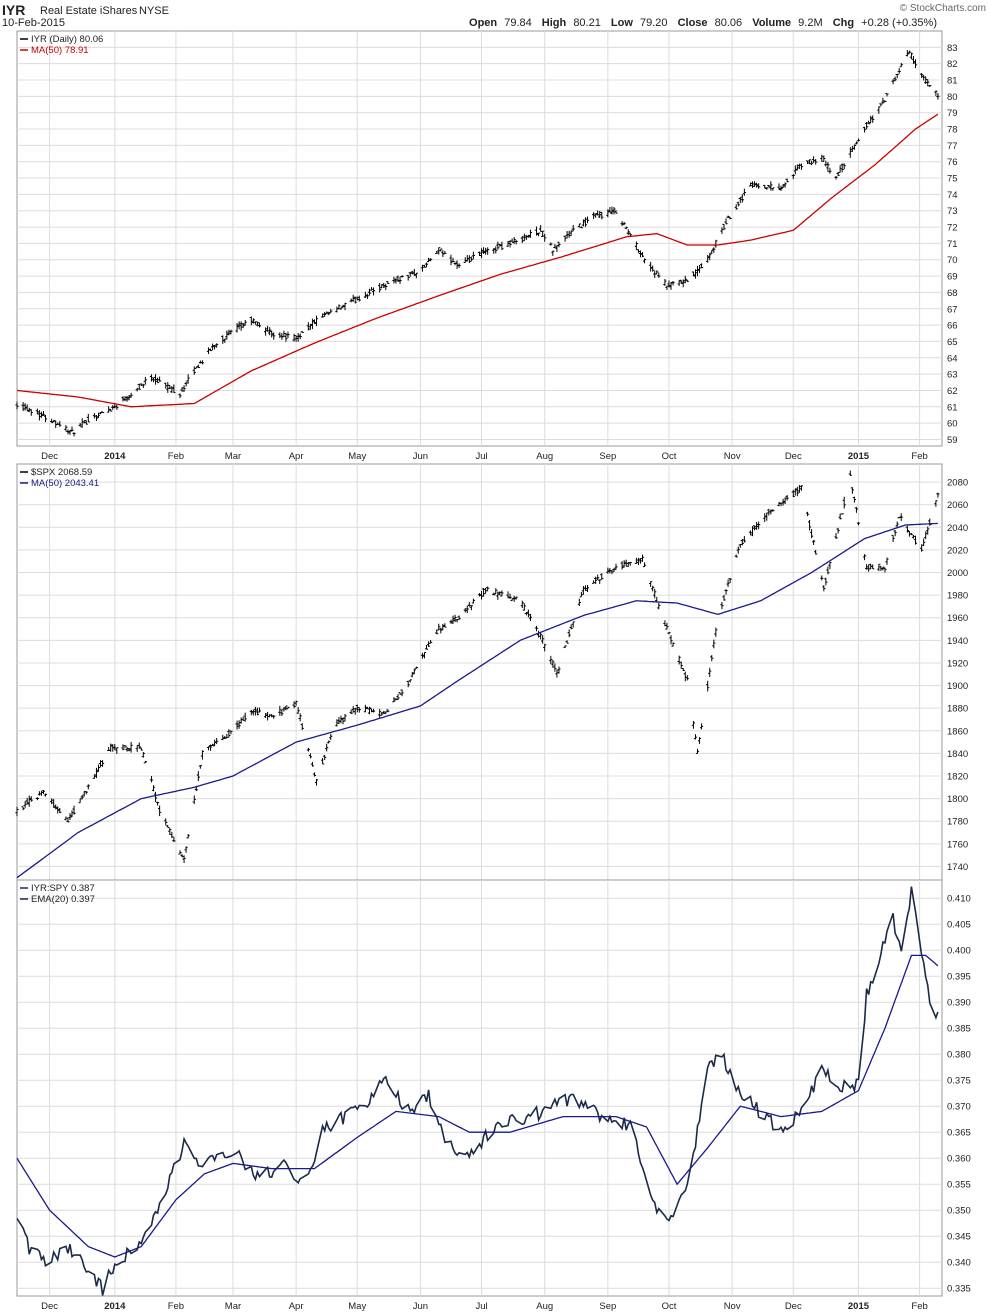 This screenshot has height=1314, width=990. I want to click on y-tick-label: 0.410, so click(959, 899).